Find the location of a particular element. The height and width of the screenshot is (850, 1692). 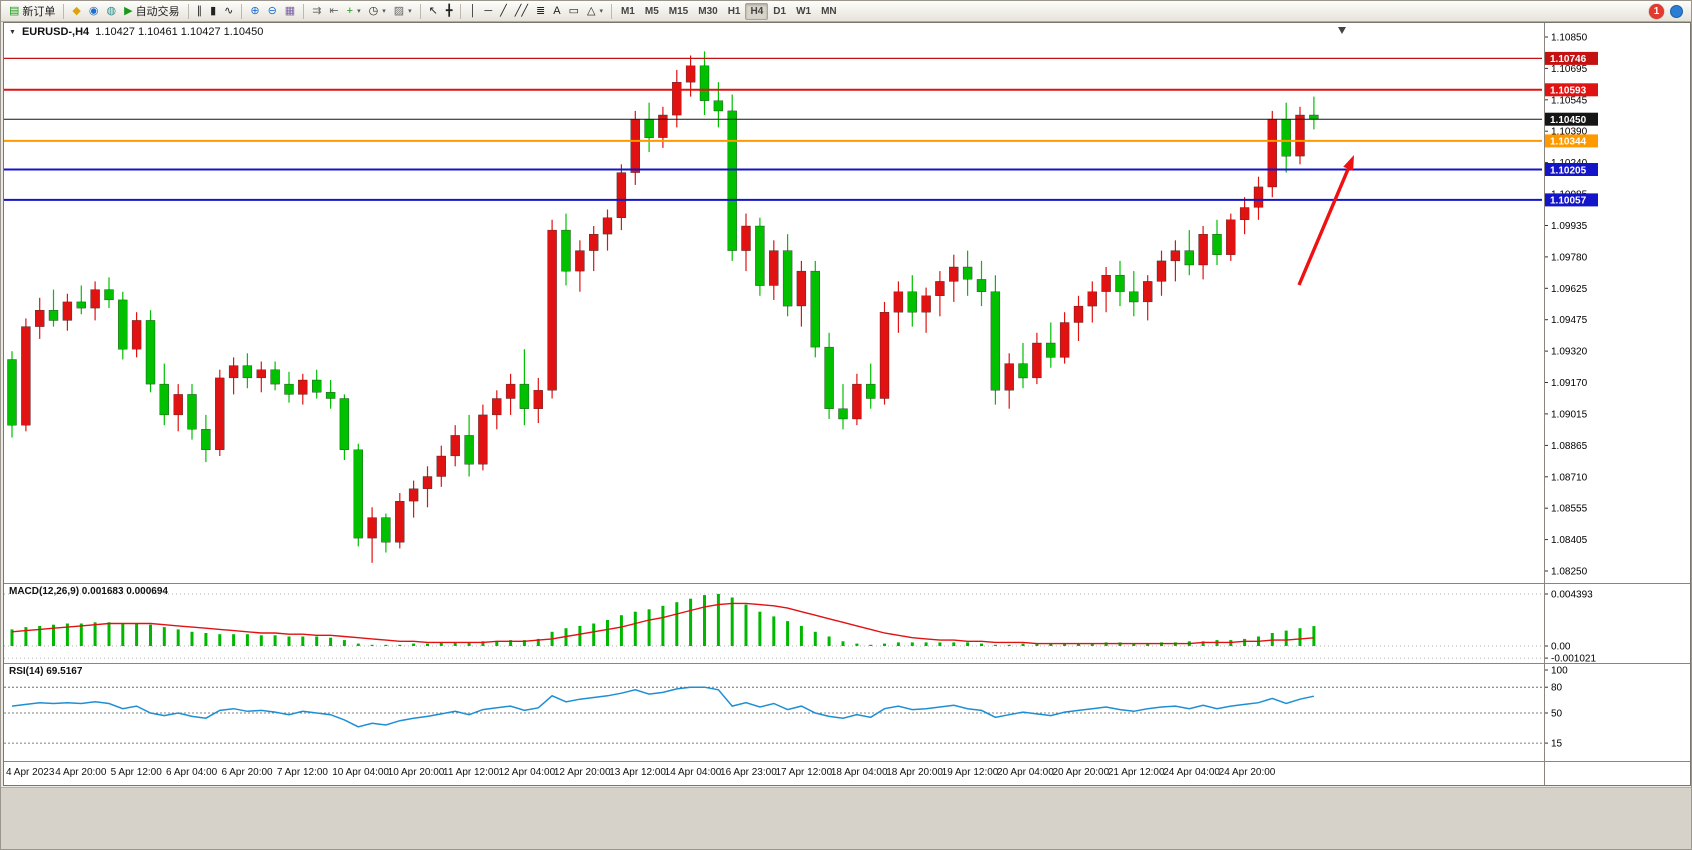

periods-button: ◷ ▾ is located at coordinates (377, 11).